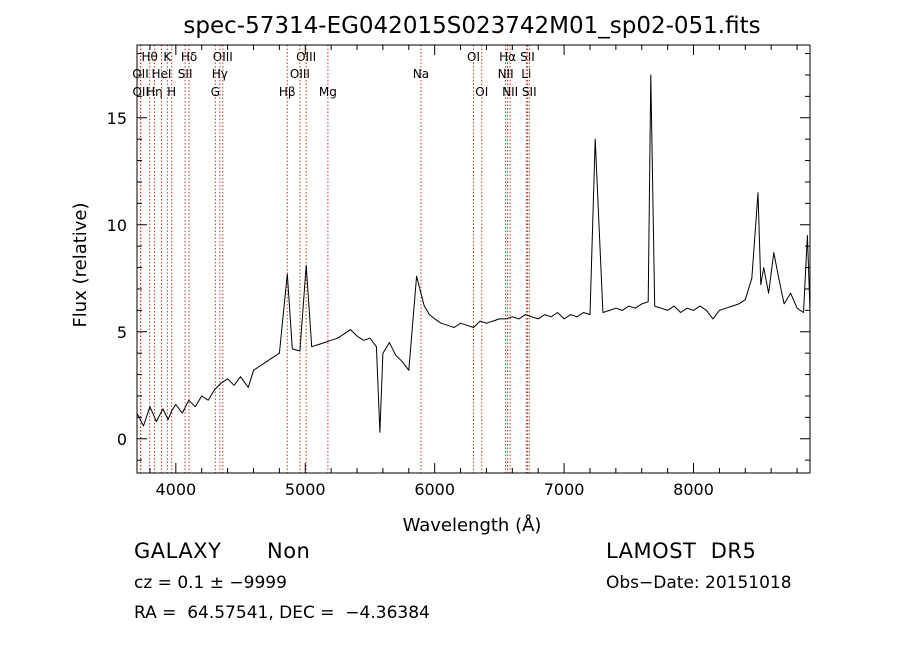 The width and height of the screenshot is (900, 649). Describe the element at coordinates (161, 74) in the screenshot. I see `line-marker-label: HeI` at that location.